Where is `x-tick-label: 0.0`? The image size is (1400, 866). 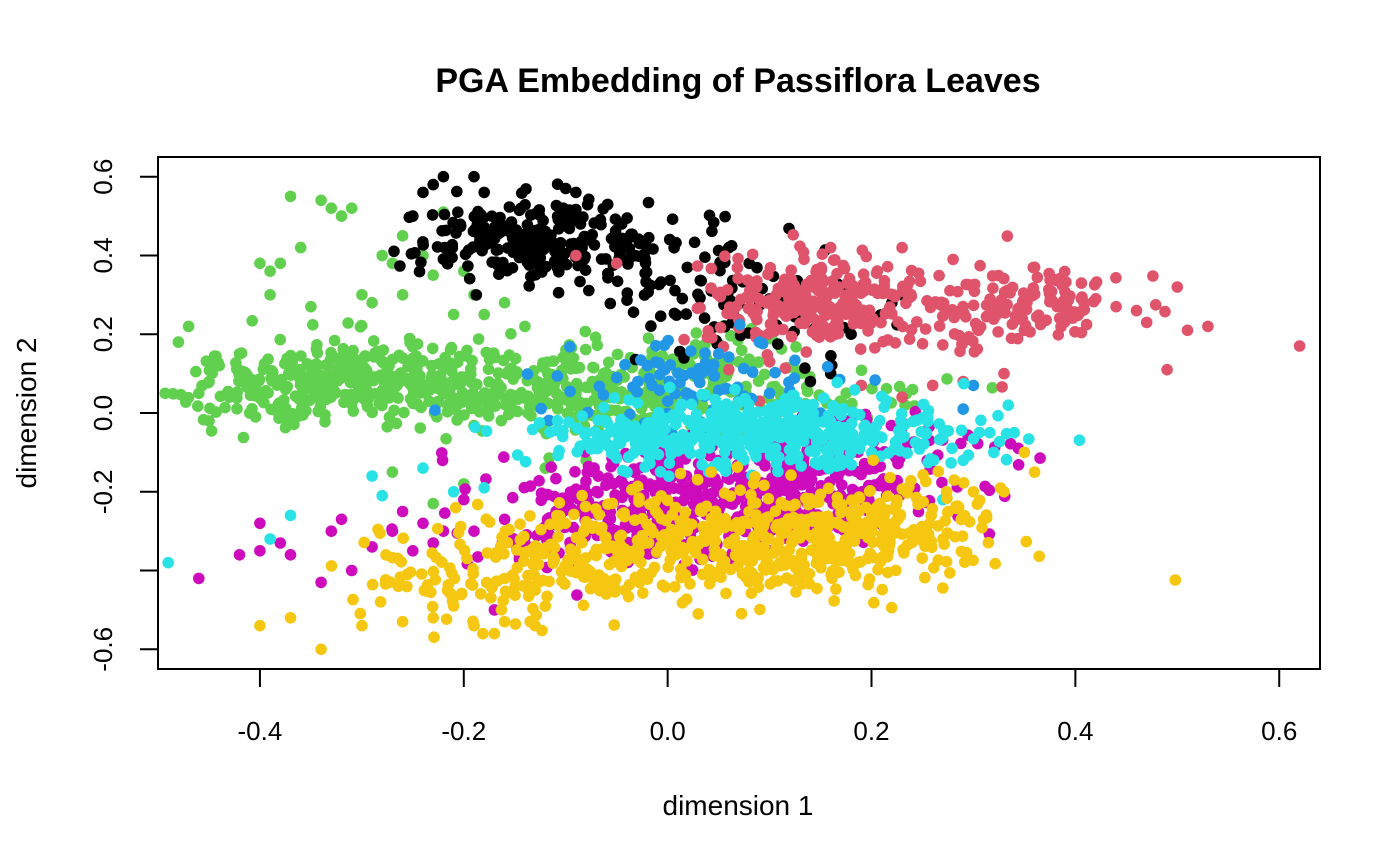 x-tick-label: 0.0 is located at coordinates (668, 731).